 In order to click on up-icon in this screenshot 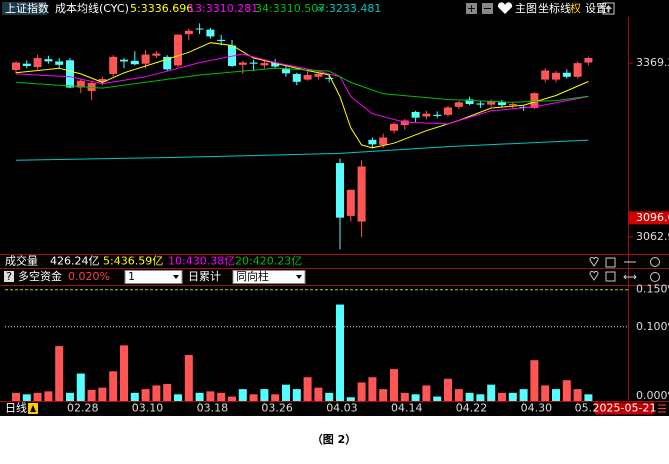, I will do `click(608, 8)`.